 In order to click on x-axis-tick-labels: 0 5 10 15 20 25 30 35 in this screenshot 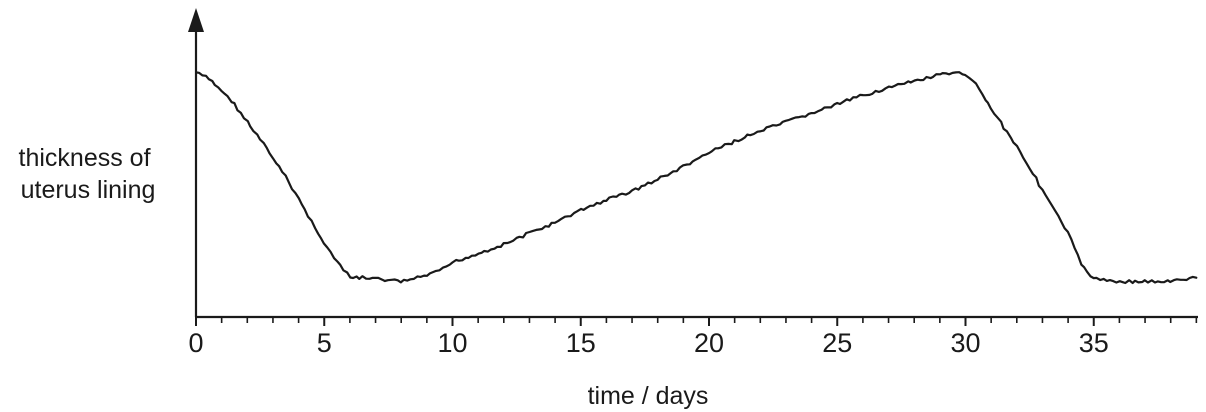, I will do `click(648, 343)`.